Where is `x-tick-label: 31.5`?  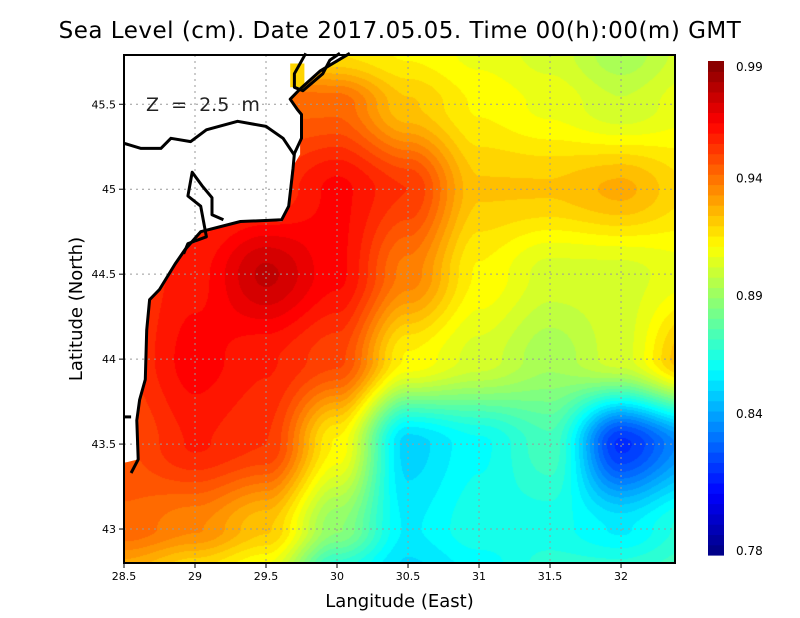
x-tick-label: 31.5 is located at coordinates (550, 576).